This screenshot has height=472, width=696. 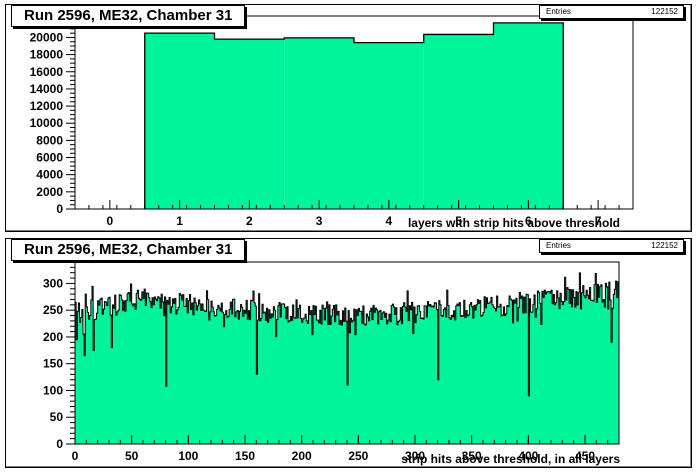 I want to click on x-tick-label: 250, so click(x=358, y=456).